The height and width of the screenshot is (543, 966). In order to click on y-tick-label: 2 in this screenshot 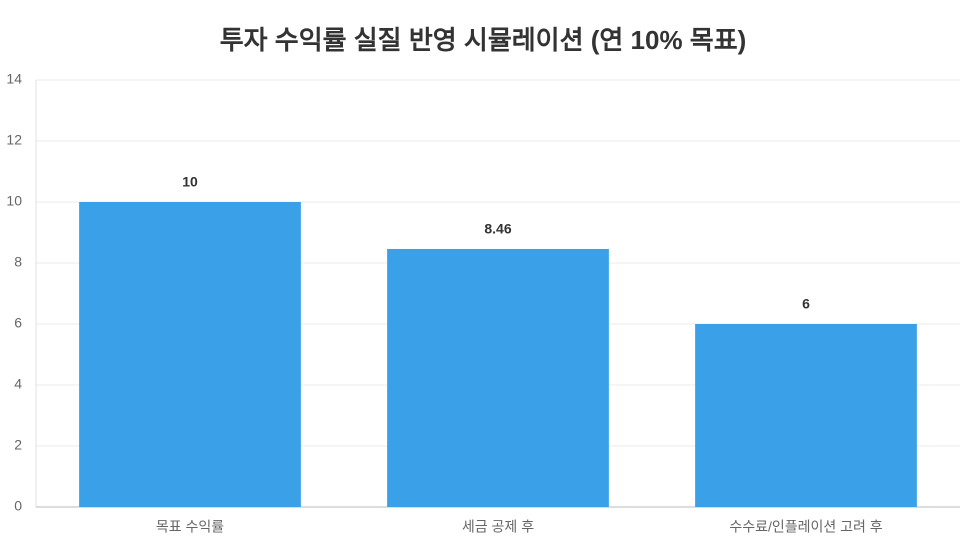, I will do `click(18, 445)`.